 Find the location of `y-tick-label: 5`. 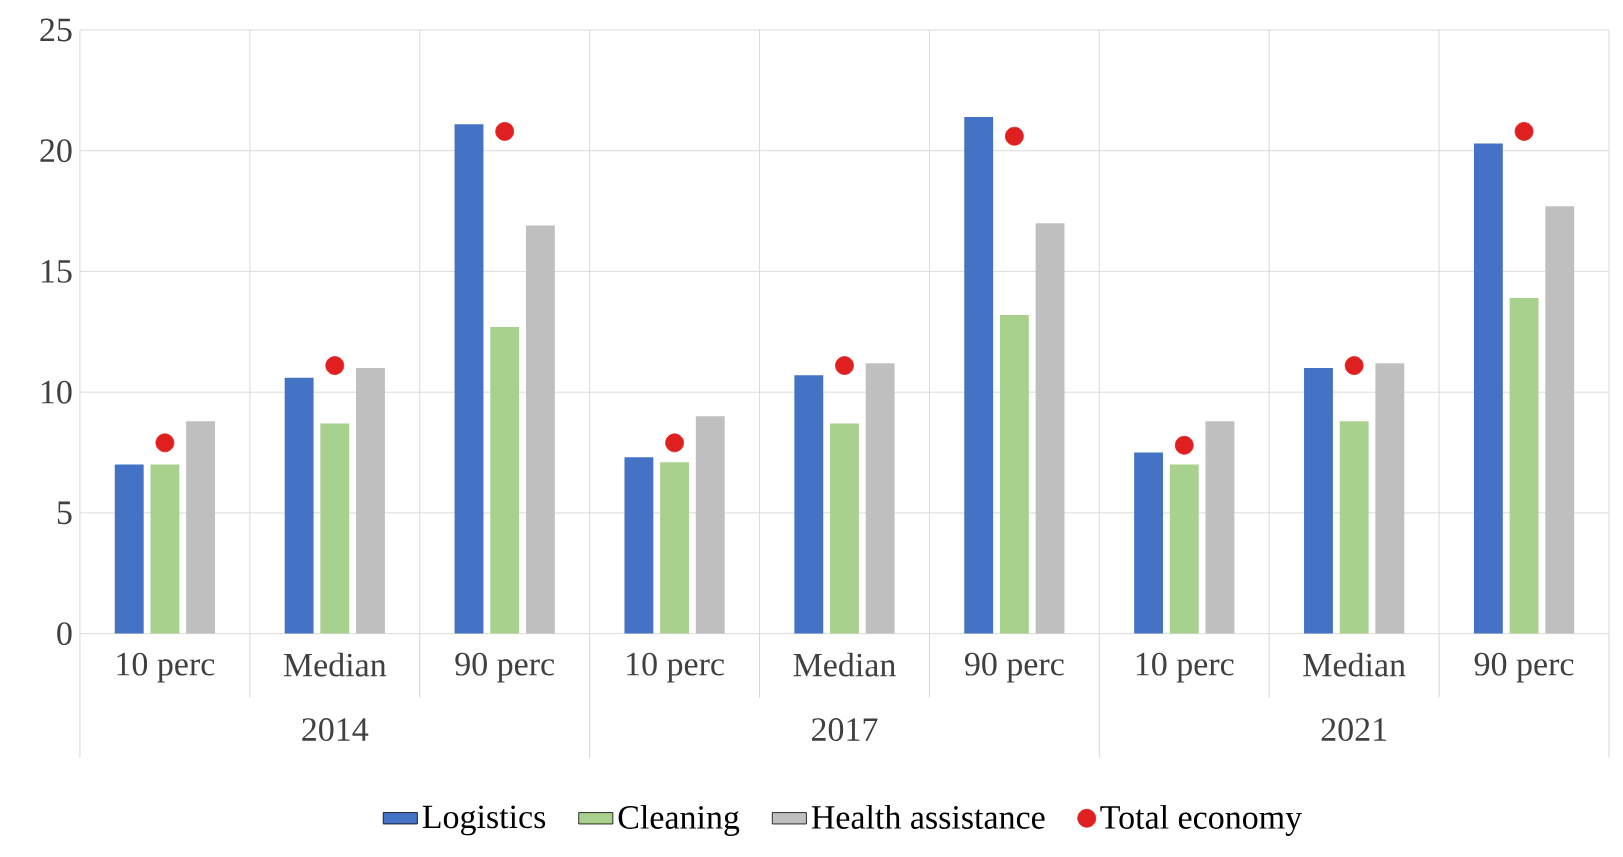

y-tick-label: 5 is located at coordinates (64, 512).